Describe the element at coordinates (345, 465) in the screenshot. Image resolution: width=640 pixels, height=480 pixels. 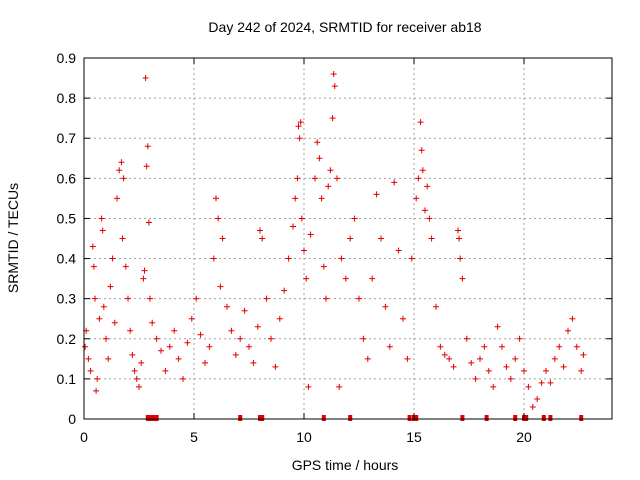
I see `x-axis-label: GPS time / hours` at that location.